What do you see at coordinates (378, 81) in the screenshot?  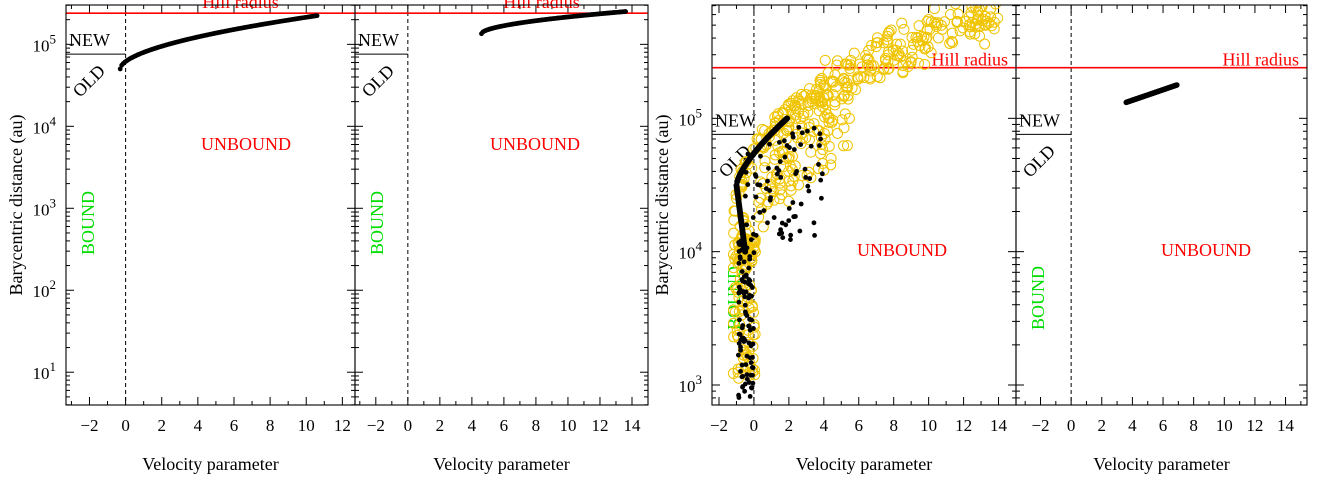 I see `old-label: OLD` at bounding box center [378, 81].